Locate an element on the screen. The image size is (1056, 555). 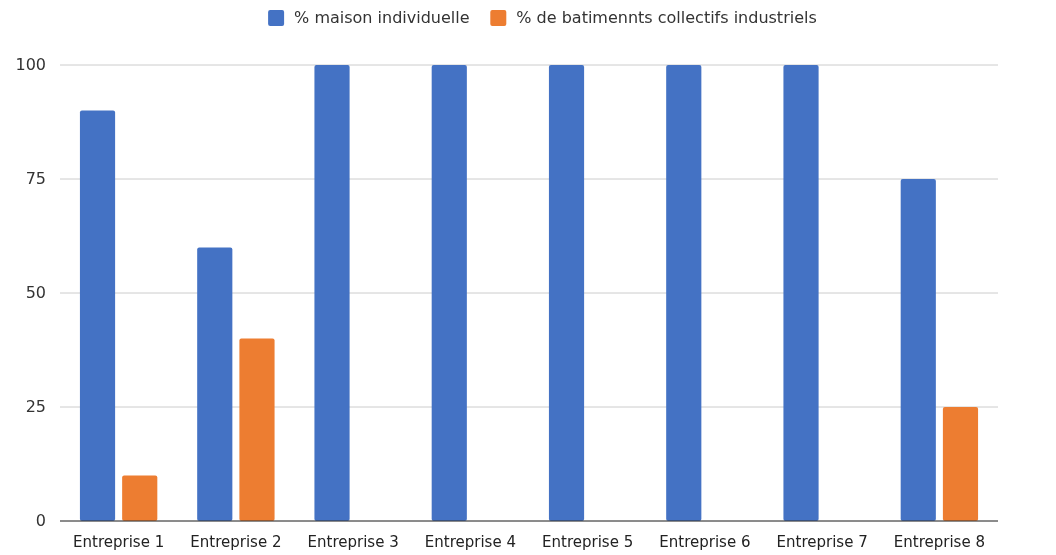
y-tick-label: 100 is located at coordinates (30, 64).